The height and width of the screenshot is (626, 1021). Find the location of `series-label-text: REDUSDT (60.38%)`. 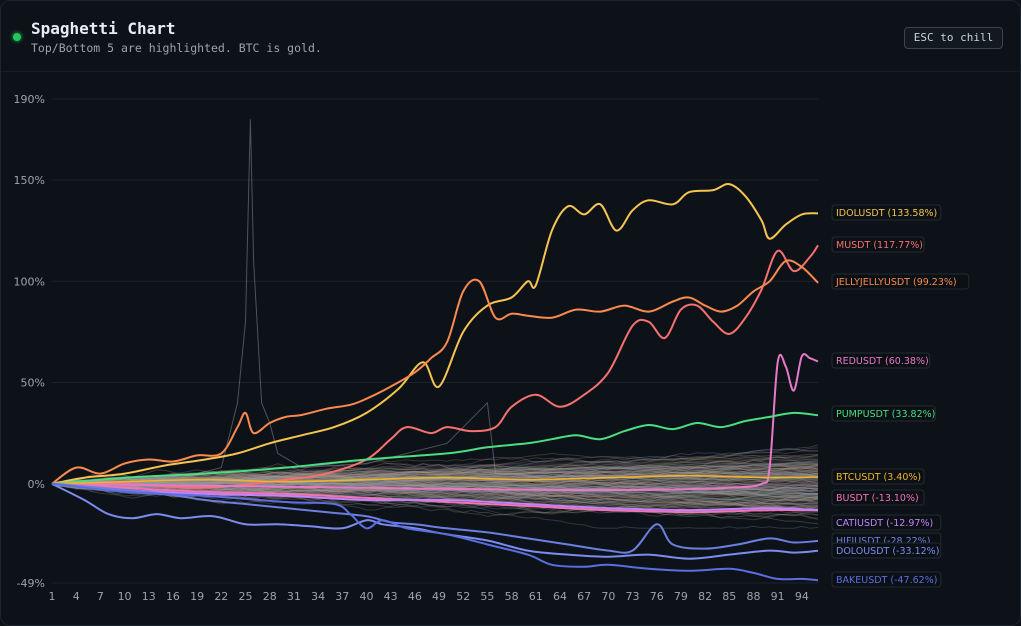

series-label-text: REDUSDT (60.38%) is located at coordinates (882, 361).